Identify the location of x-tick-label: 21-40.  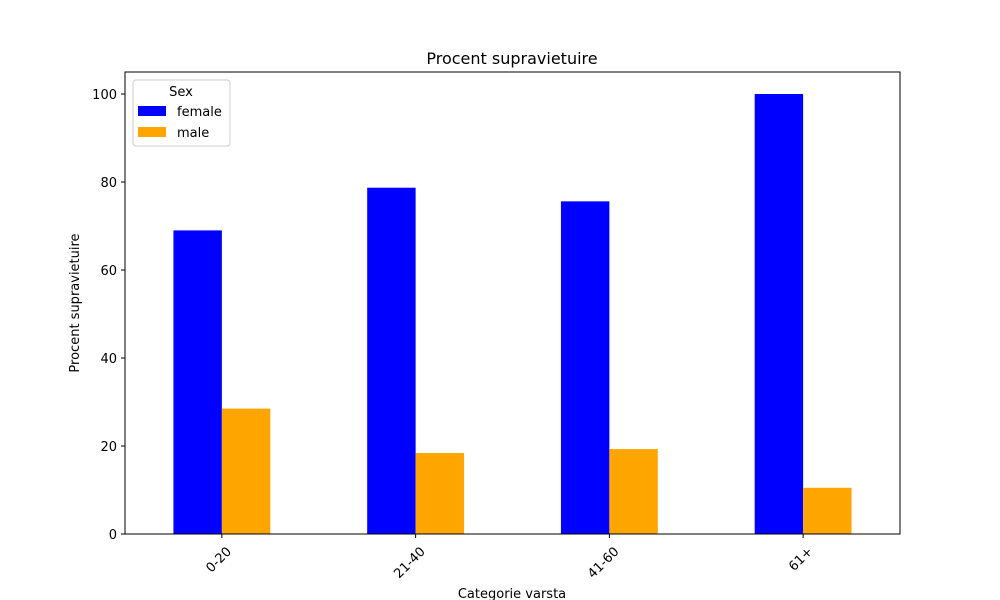
(409, 562).